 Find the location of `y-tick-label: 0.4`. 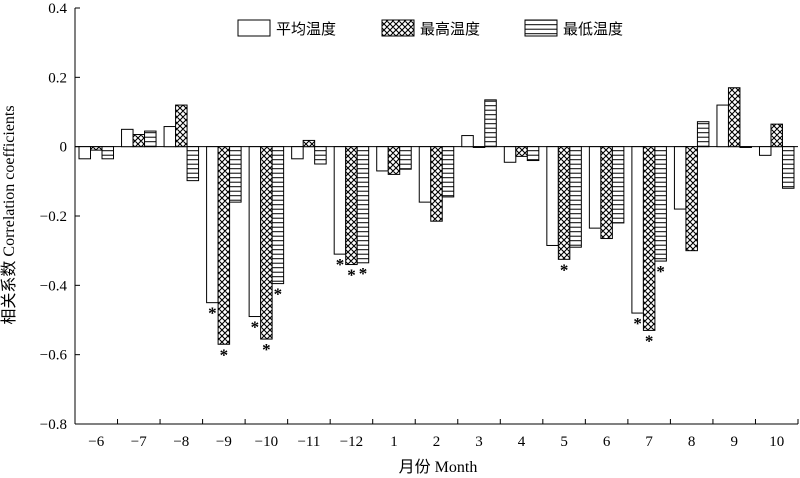

y-tick-label: 0.4 is located at coordinates (57, 9).